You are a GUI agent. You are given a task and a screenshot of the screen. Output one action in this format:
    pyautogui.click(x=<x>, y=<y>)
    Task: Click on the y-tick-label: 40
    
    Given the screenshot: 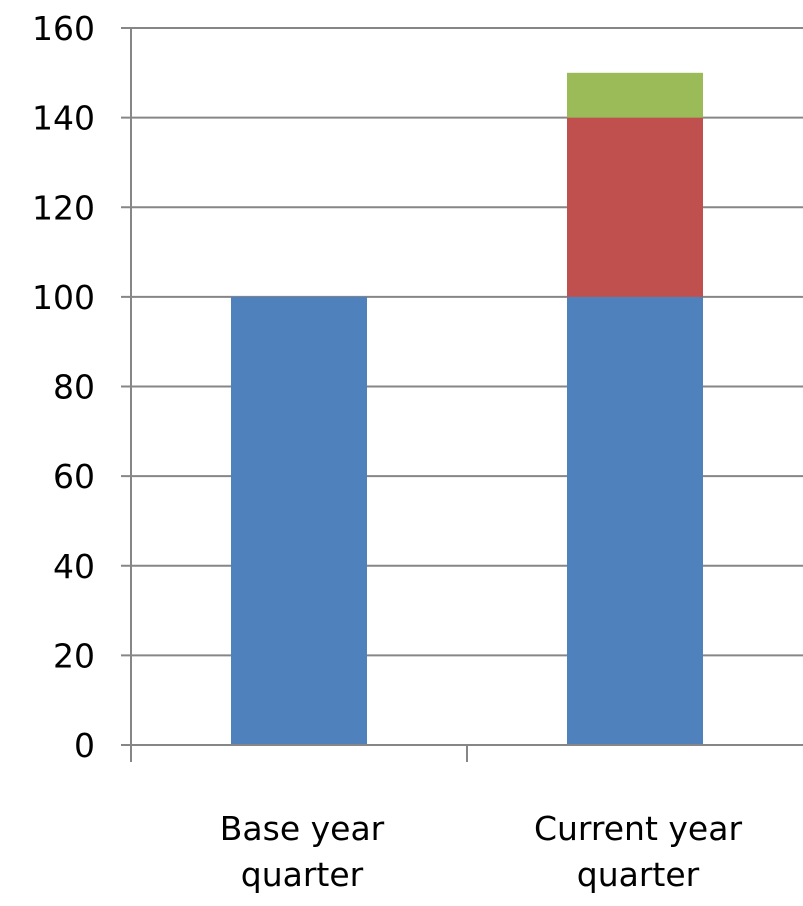 What is the action you would take?
    pyautogui.click(x=74, y=566)
    